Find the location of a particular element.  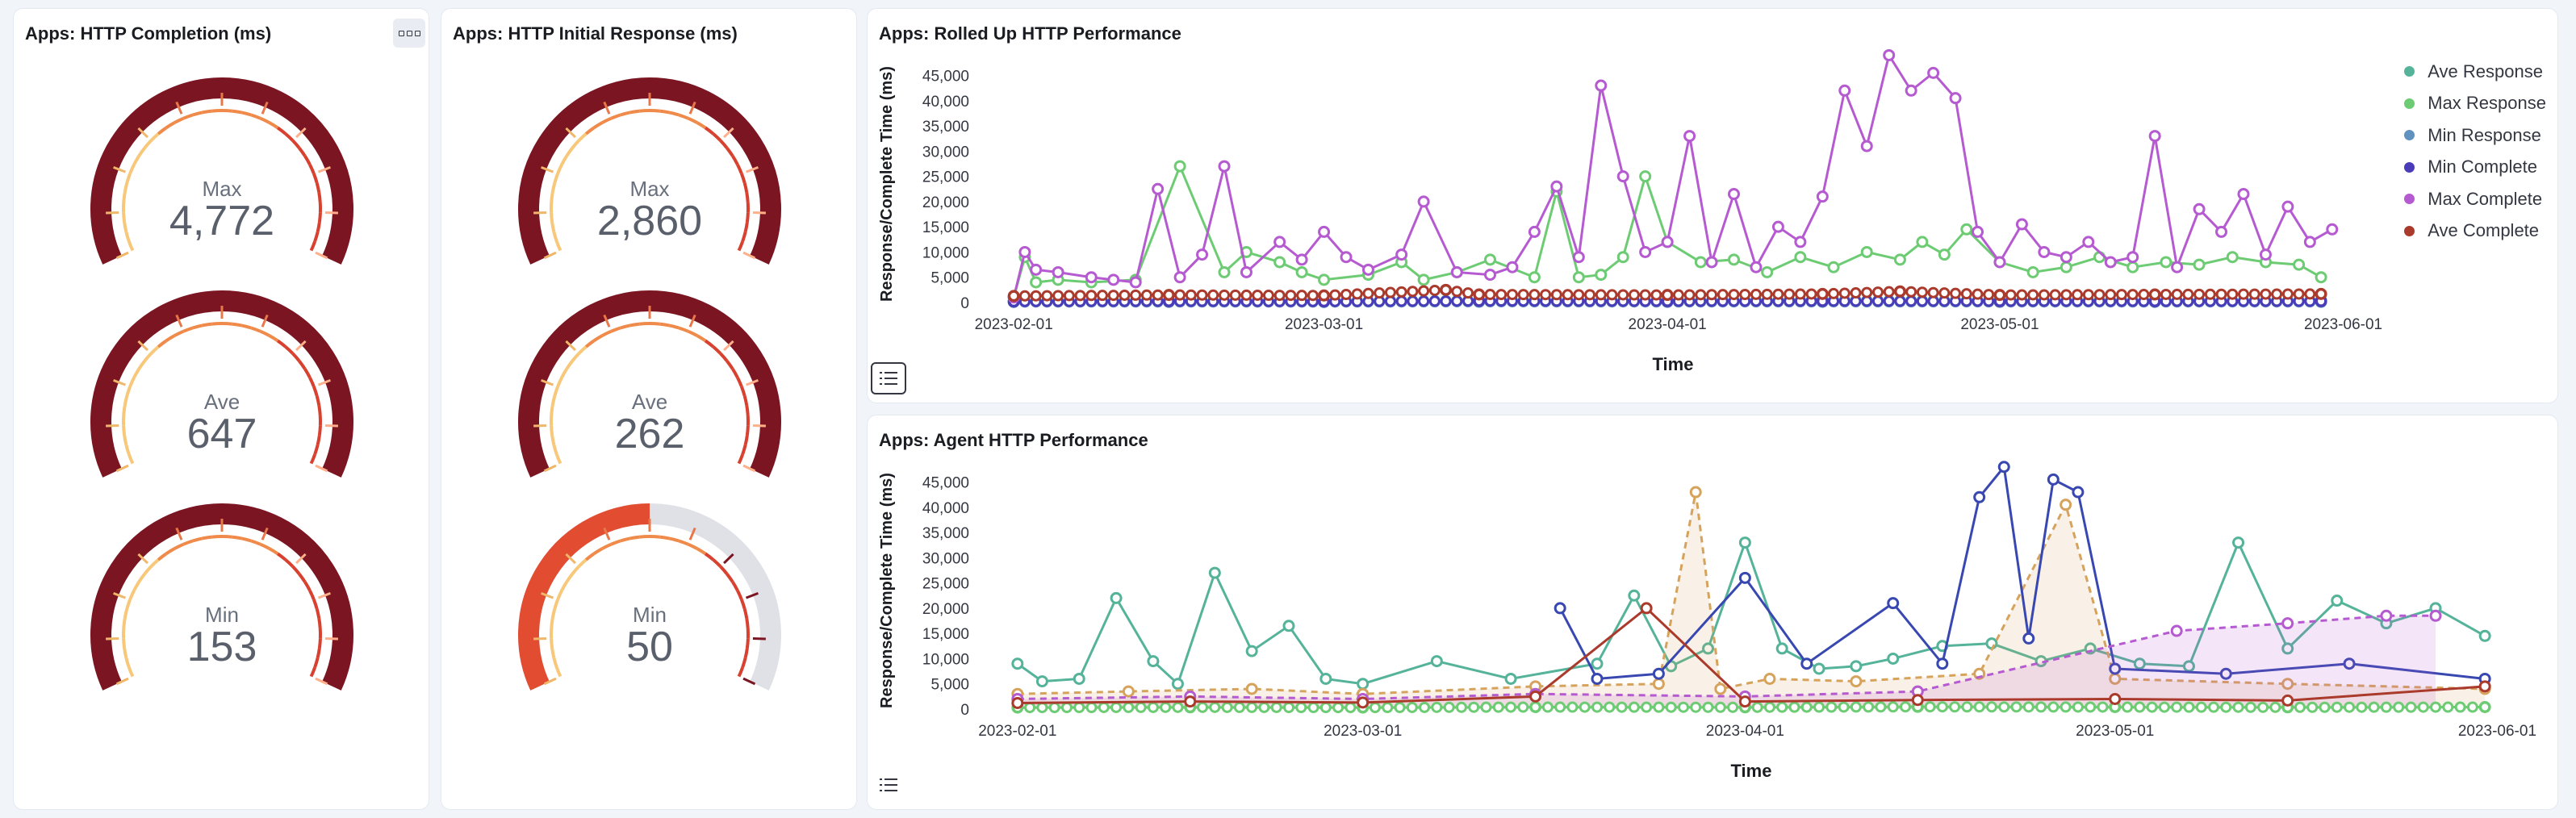

x-tick-label: 2023-02-01 is located at coordinates (1017, 732).